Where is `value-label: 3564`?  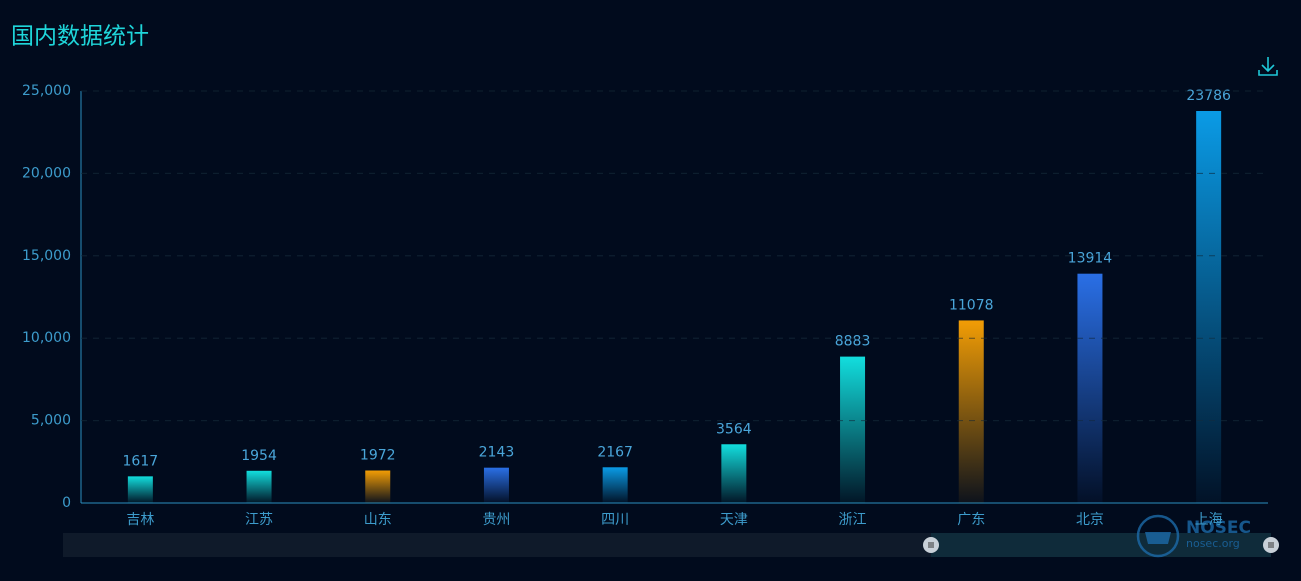 value-label: 3564 is located at coordinates (734, 429).